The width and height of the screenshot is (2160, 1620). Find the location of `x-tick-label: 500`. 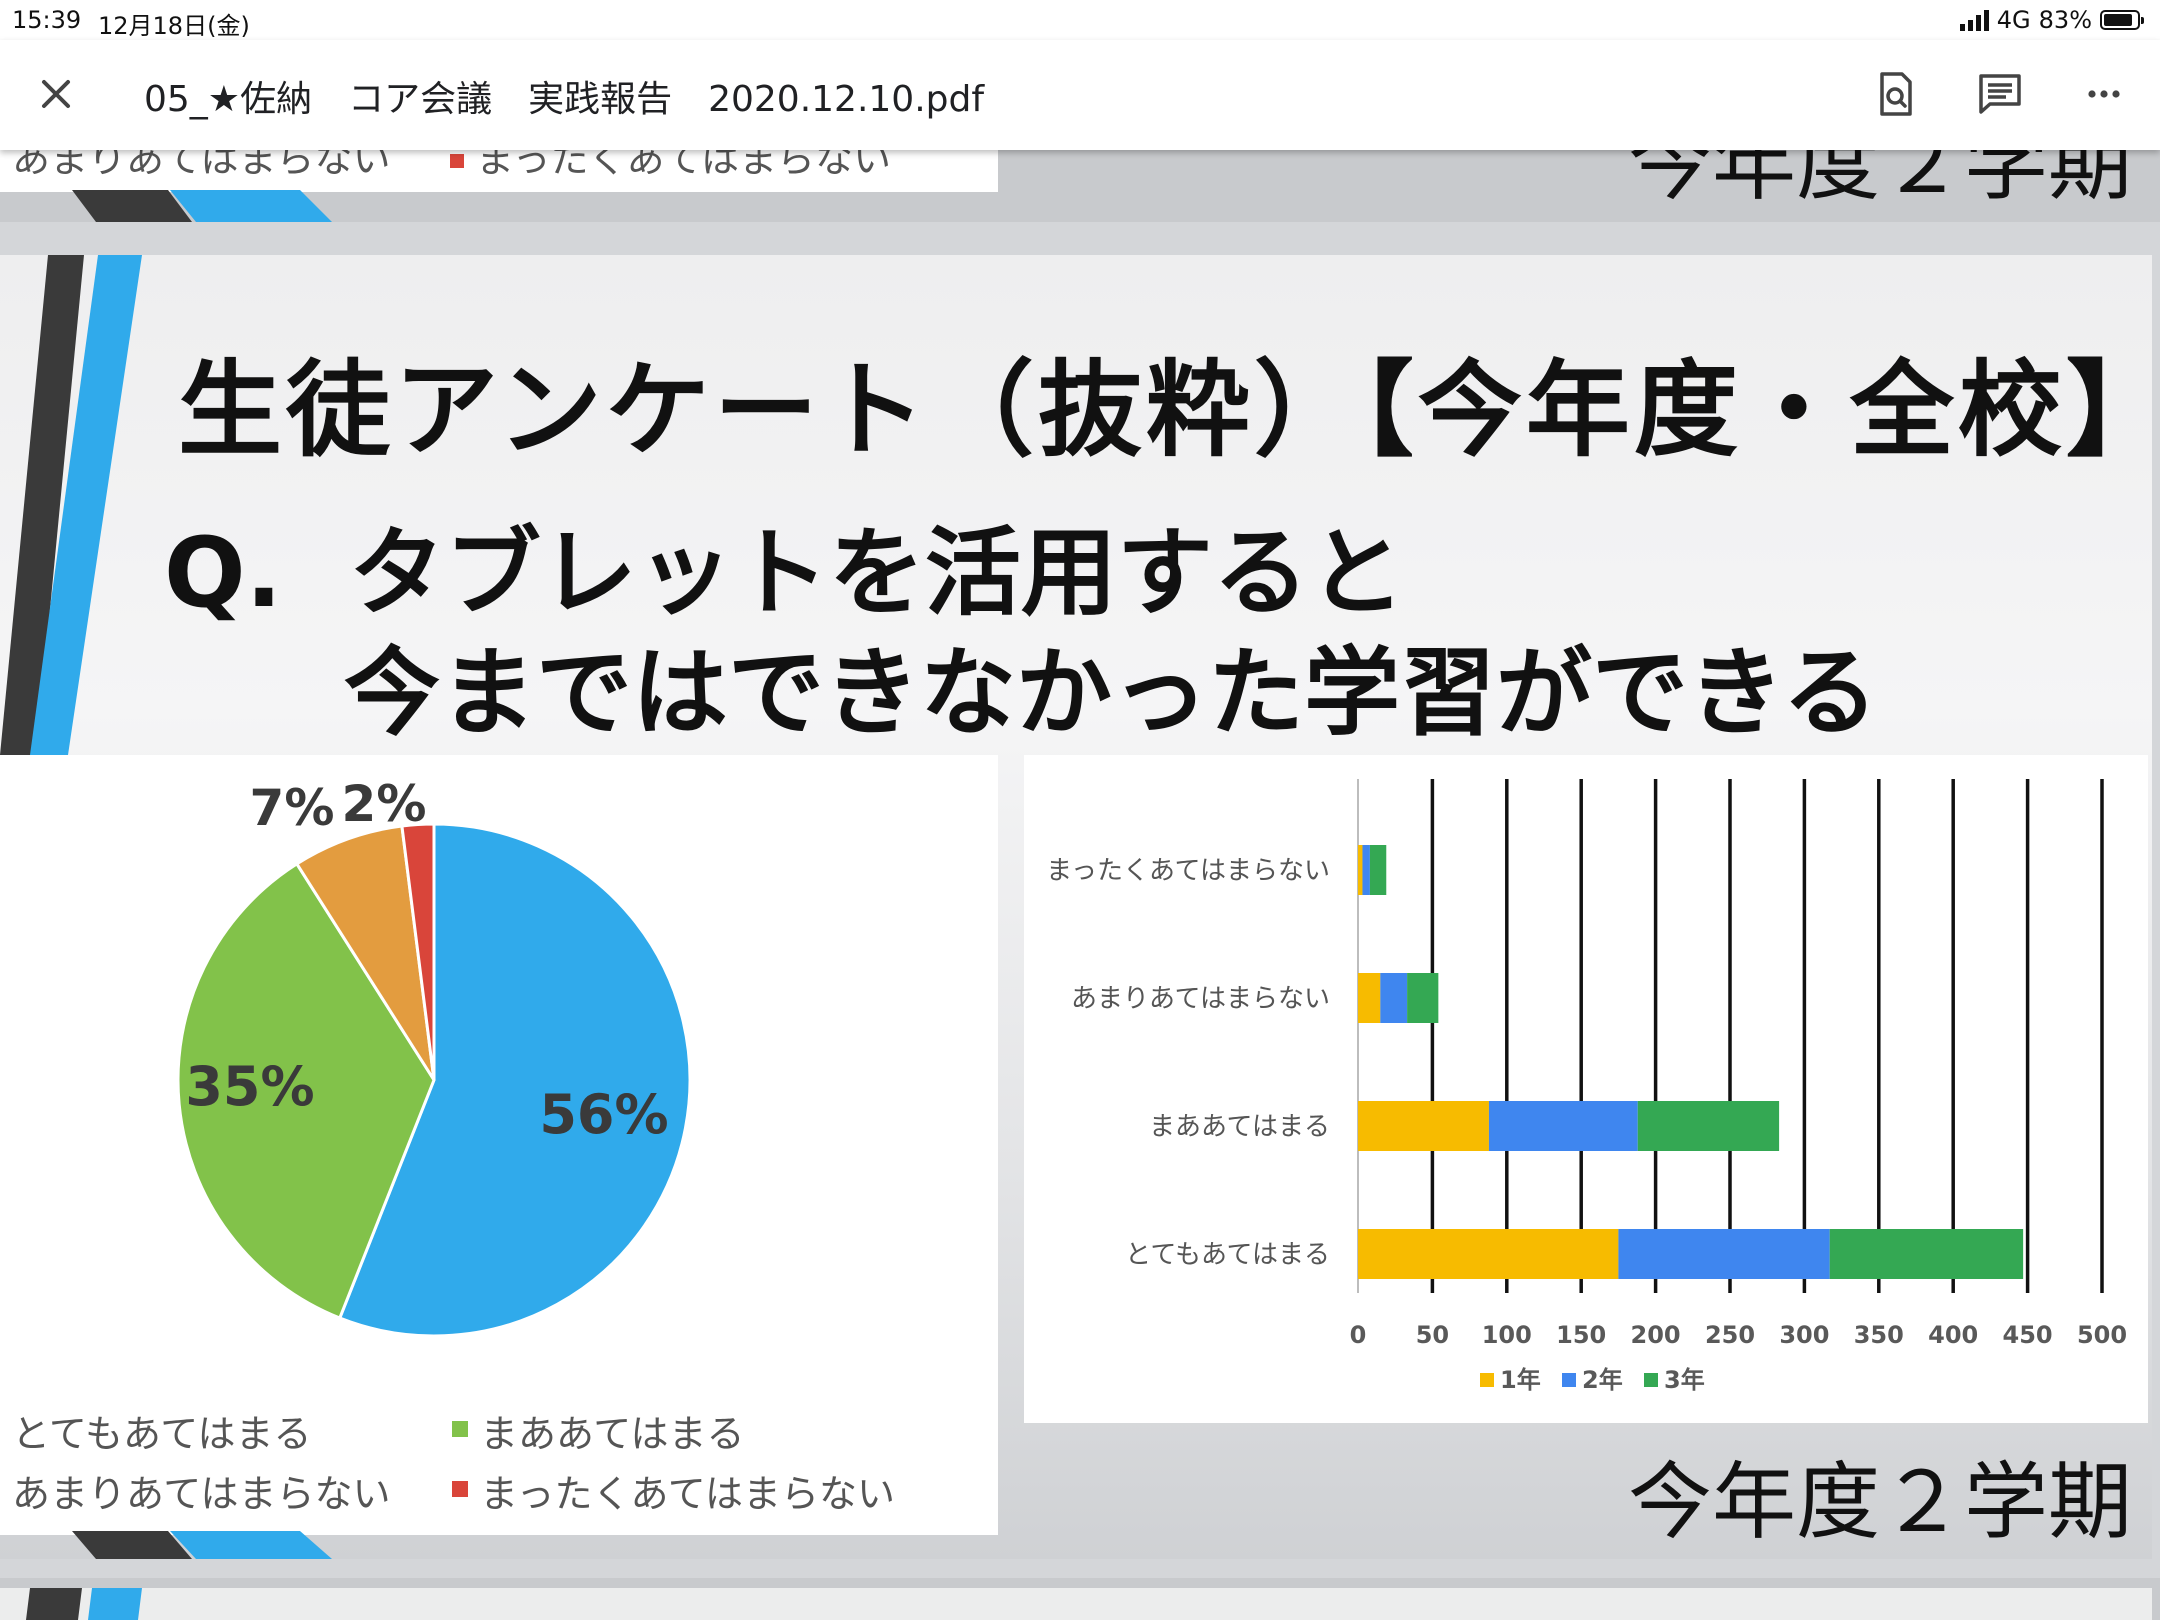

x-tick-label: 500 is located at coordinates (2102, 1335).